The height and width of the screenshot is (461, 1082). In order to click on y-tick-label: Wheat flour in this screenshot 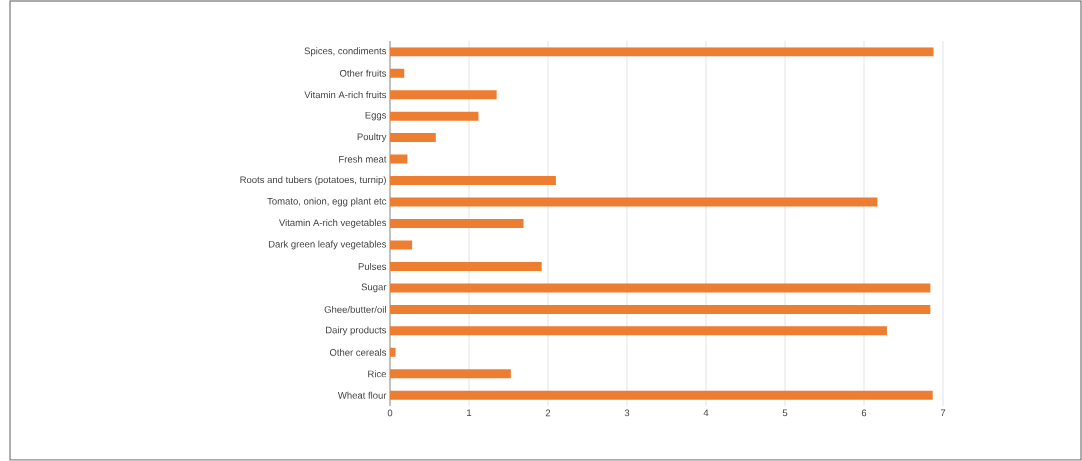, I will do `click(362, 395)`.